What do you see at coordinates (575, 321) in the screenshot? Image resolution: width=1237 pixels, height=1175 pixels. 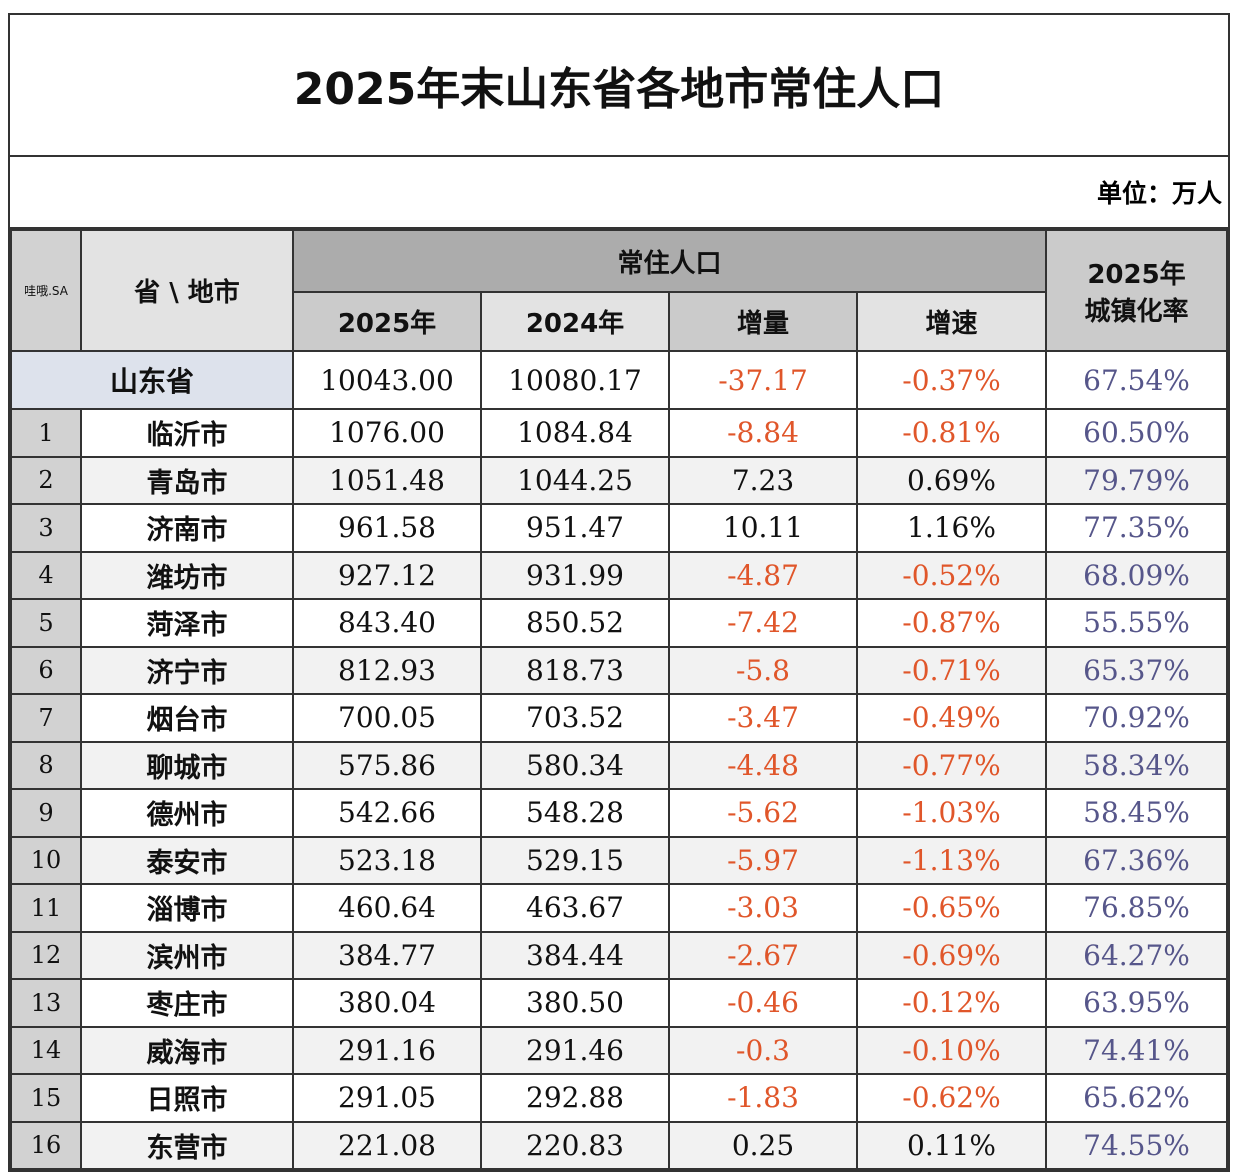 I see `header-2024: 2024年` at bounding box center [575, 321].